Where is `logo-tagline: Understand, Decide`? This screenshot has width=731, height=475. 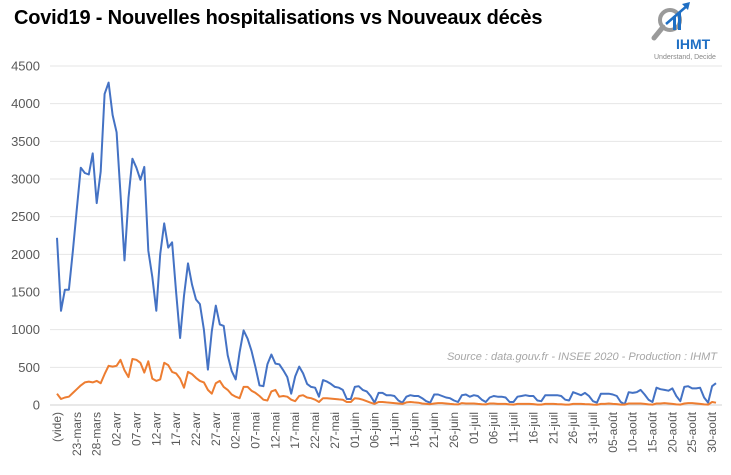
logo-tagline: Understand, Decide is located at coordinates (685, 57).